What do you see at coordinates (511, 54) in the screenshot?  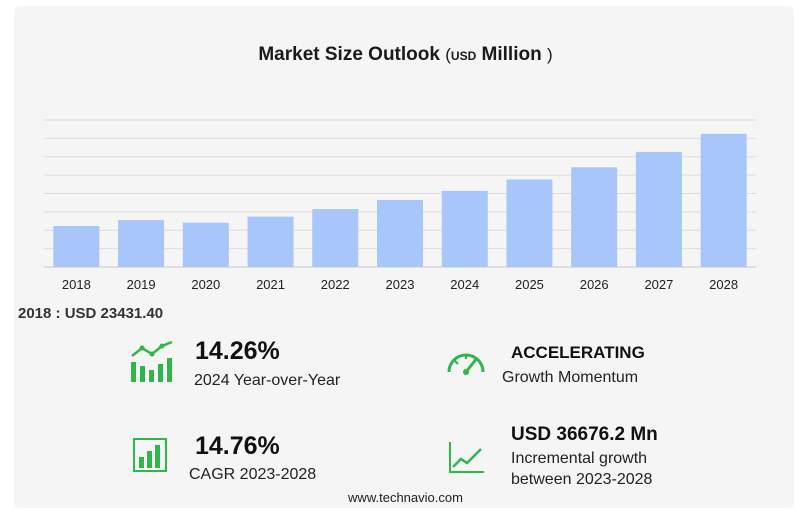 I see `unit-scale: Million` at bounding box center [511, 54].